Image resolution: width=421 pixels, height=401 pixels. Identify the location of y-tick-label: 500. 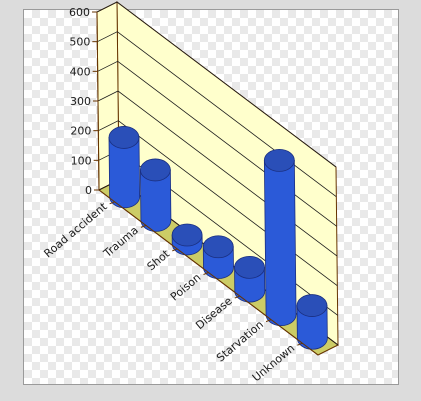
(79, 42).